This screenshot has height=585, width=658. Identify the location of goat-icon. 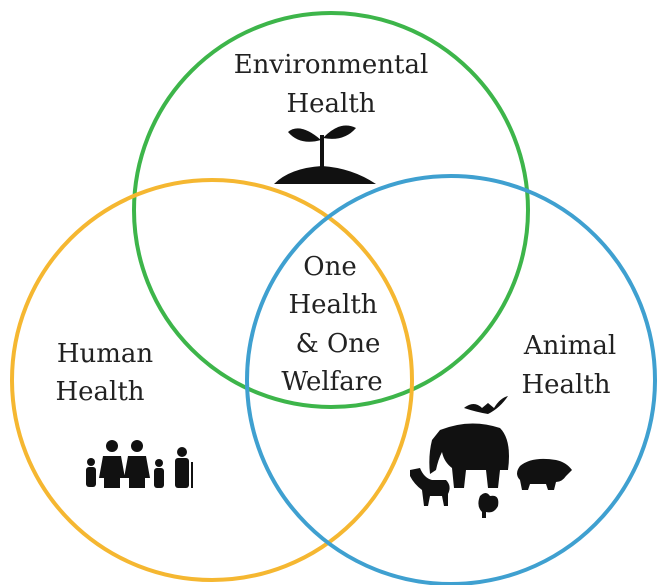
(430, 487).